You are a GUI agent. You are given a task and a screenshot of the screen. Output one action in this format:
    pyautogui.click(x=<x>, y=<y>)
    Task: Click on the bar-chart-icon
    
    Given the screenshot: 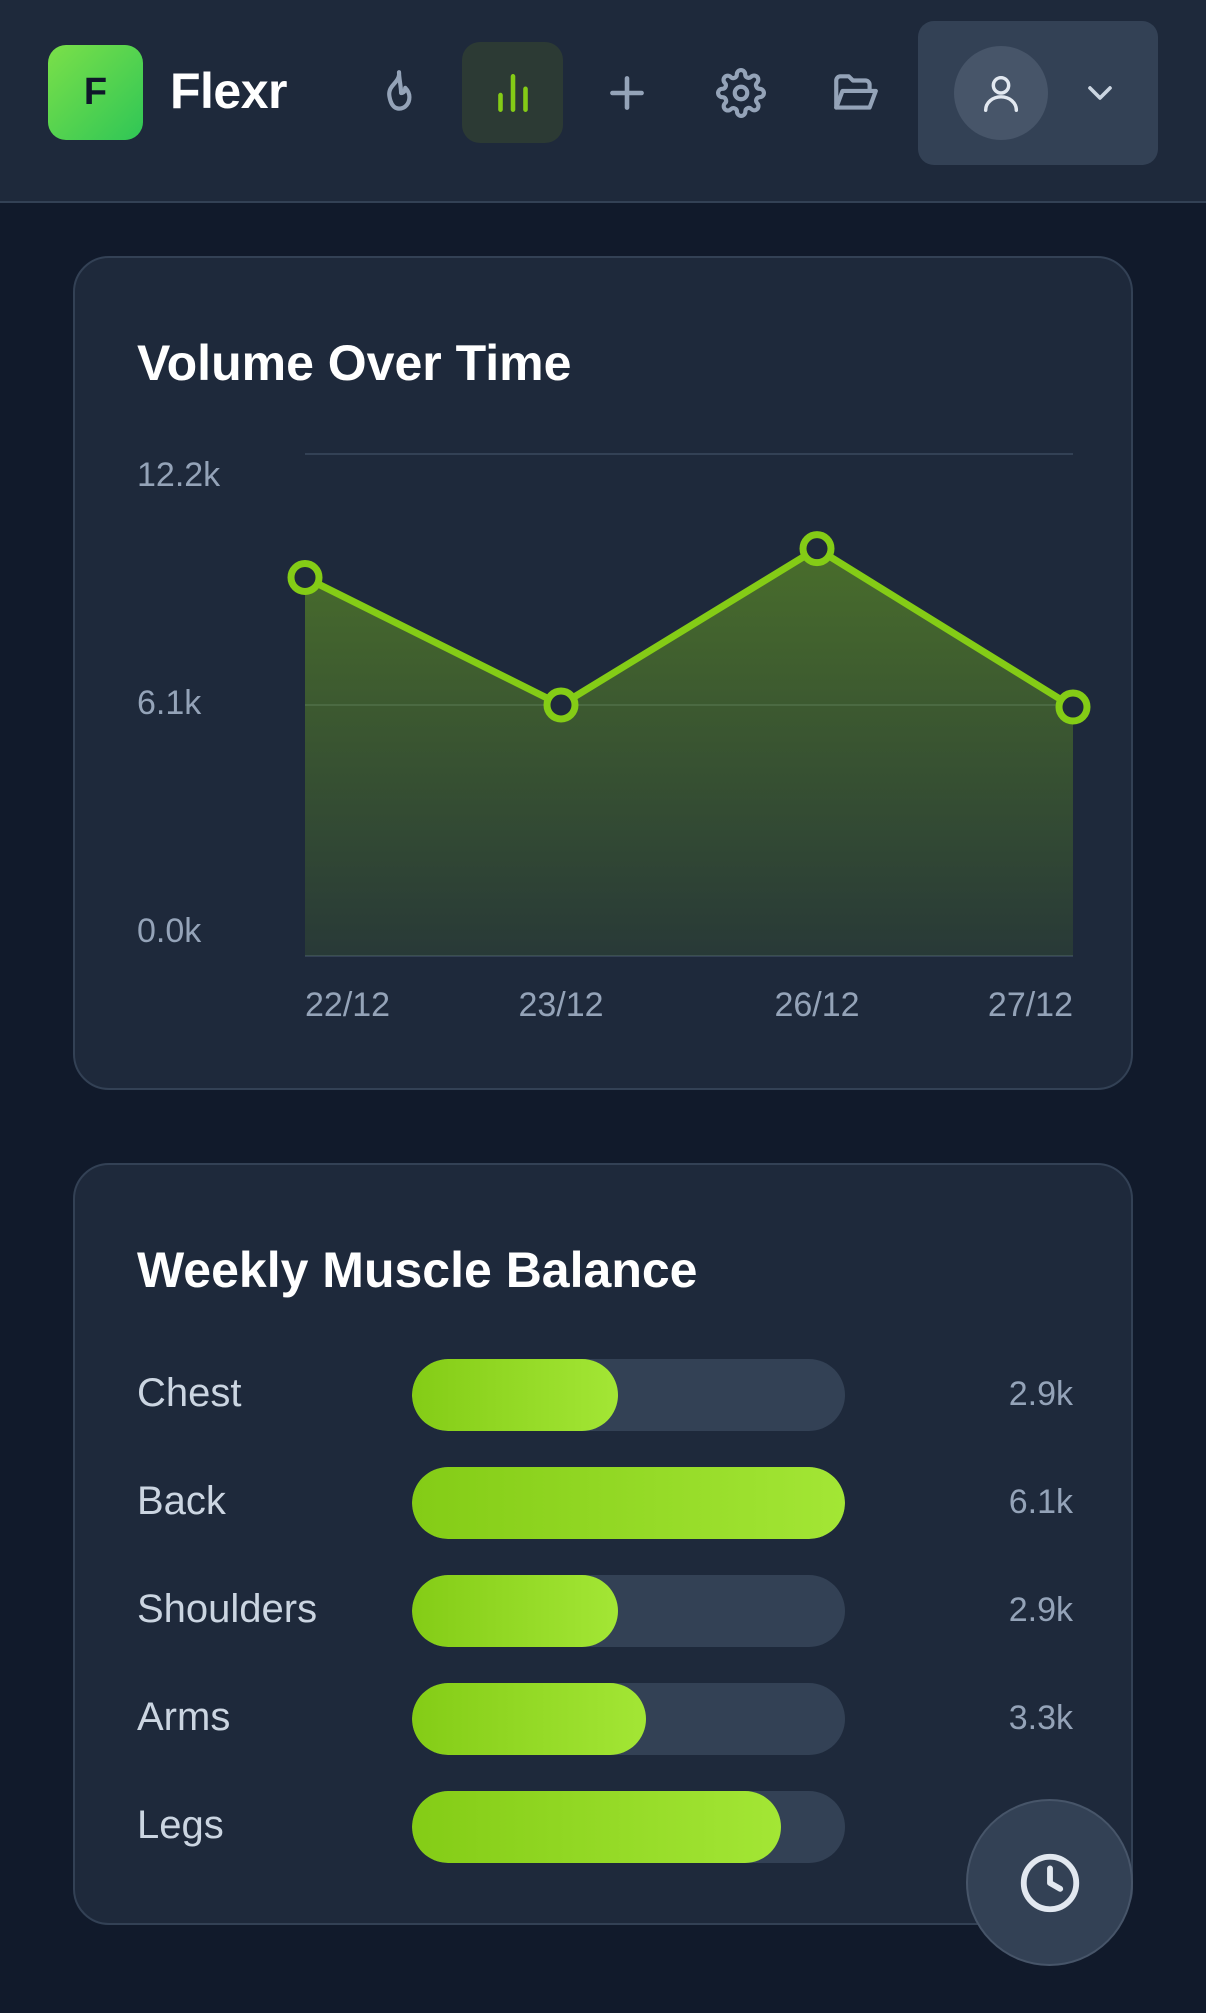 What is the action you would take?
    pyautogui.click(x=512, y=92)
    